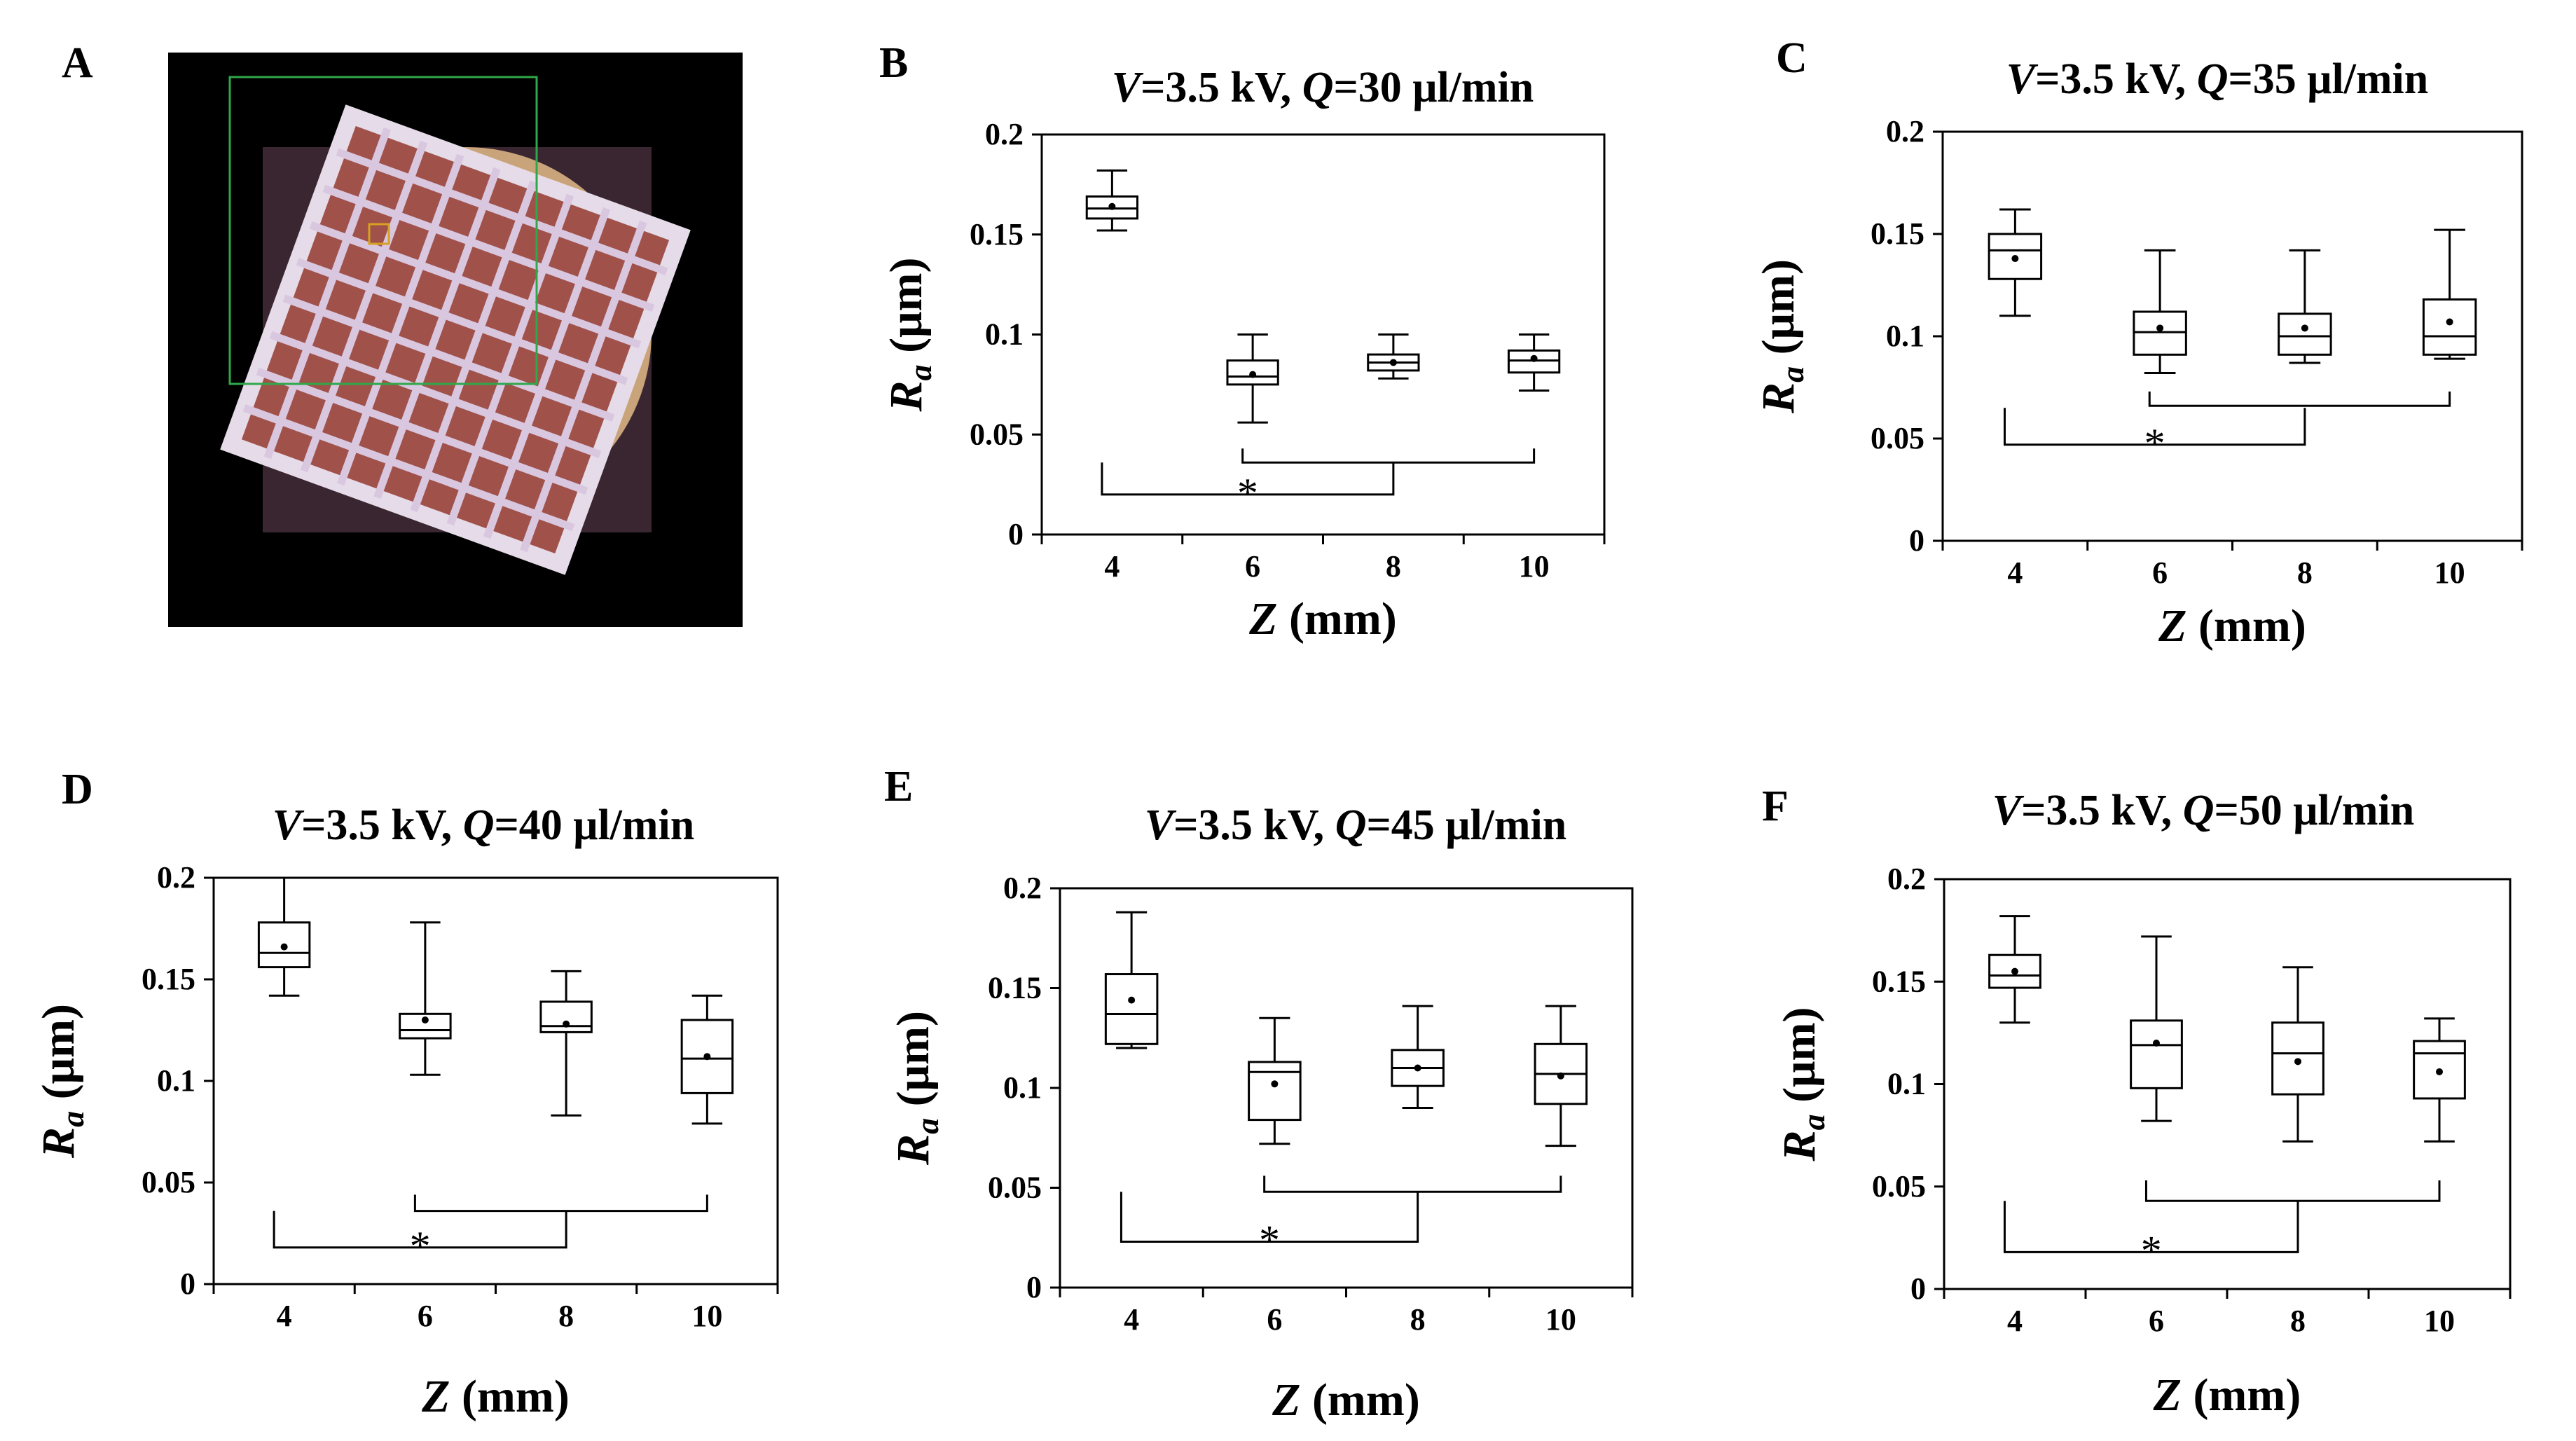  Describe the element at coordinates (77, 790) in the screenshot. I see `panel-label-d: D` at that location.